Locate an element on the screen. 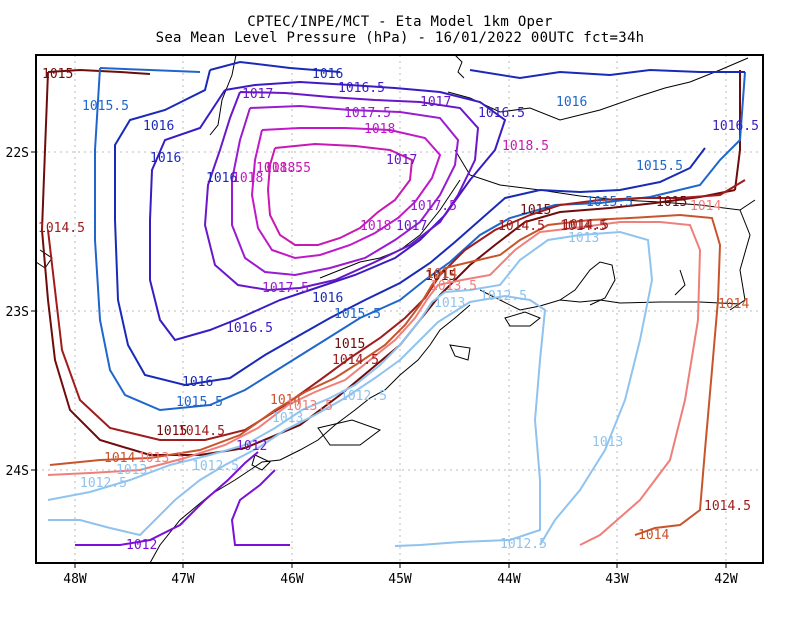  x-tick-label: 44W is located at coordinates (509, 579).